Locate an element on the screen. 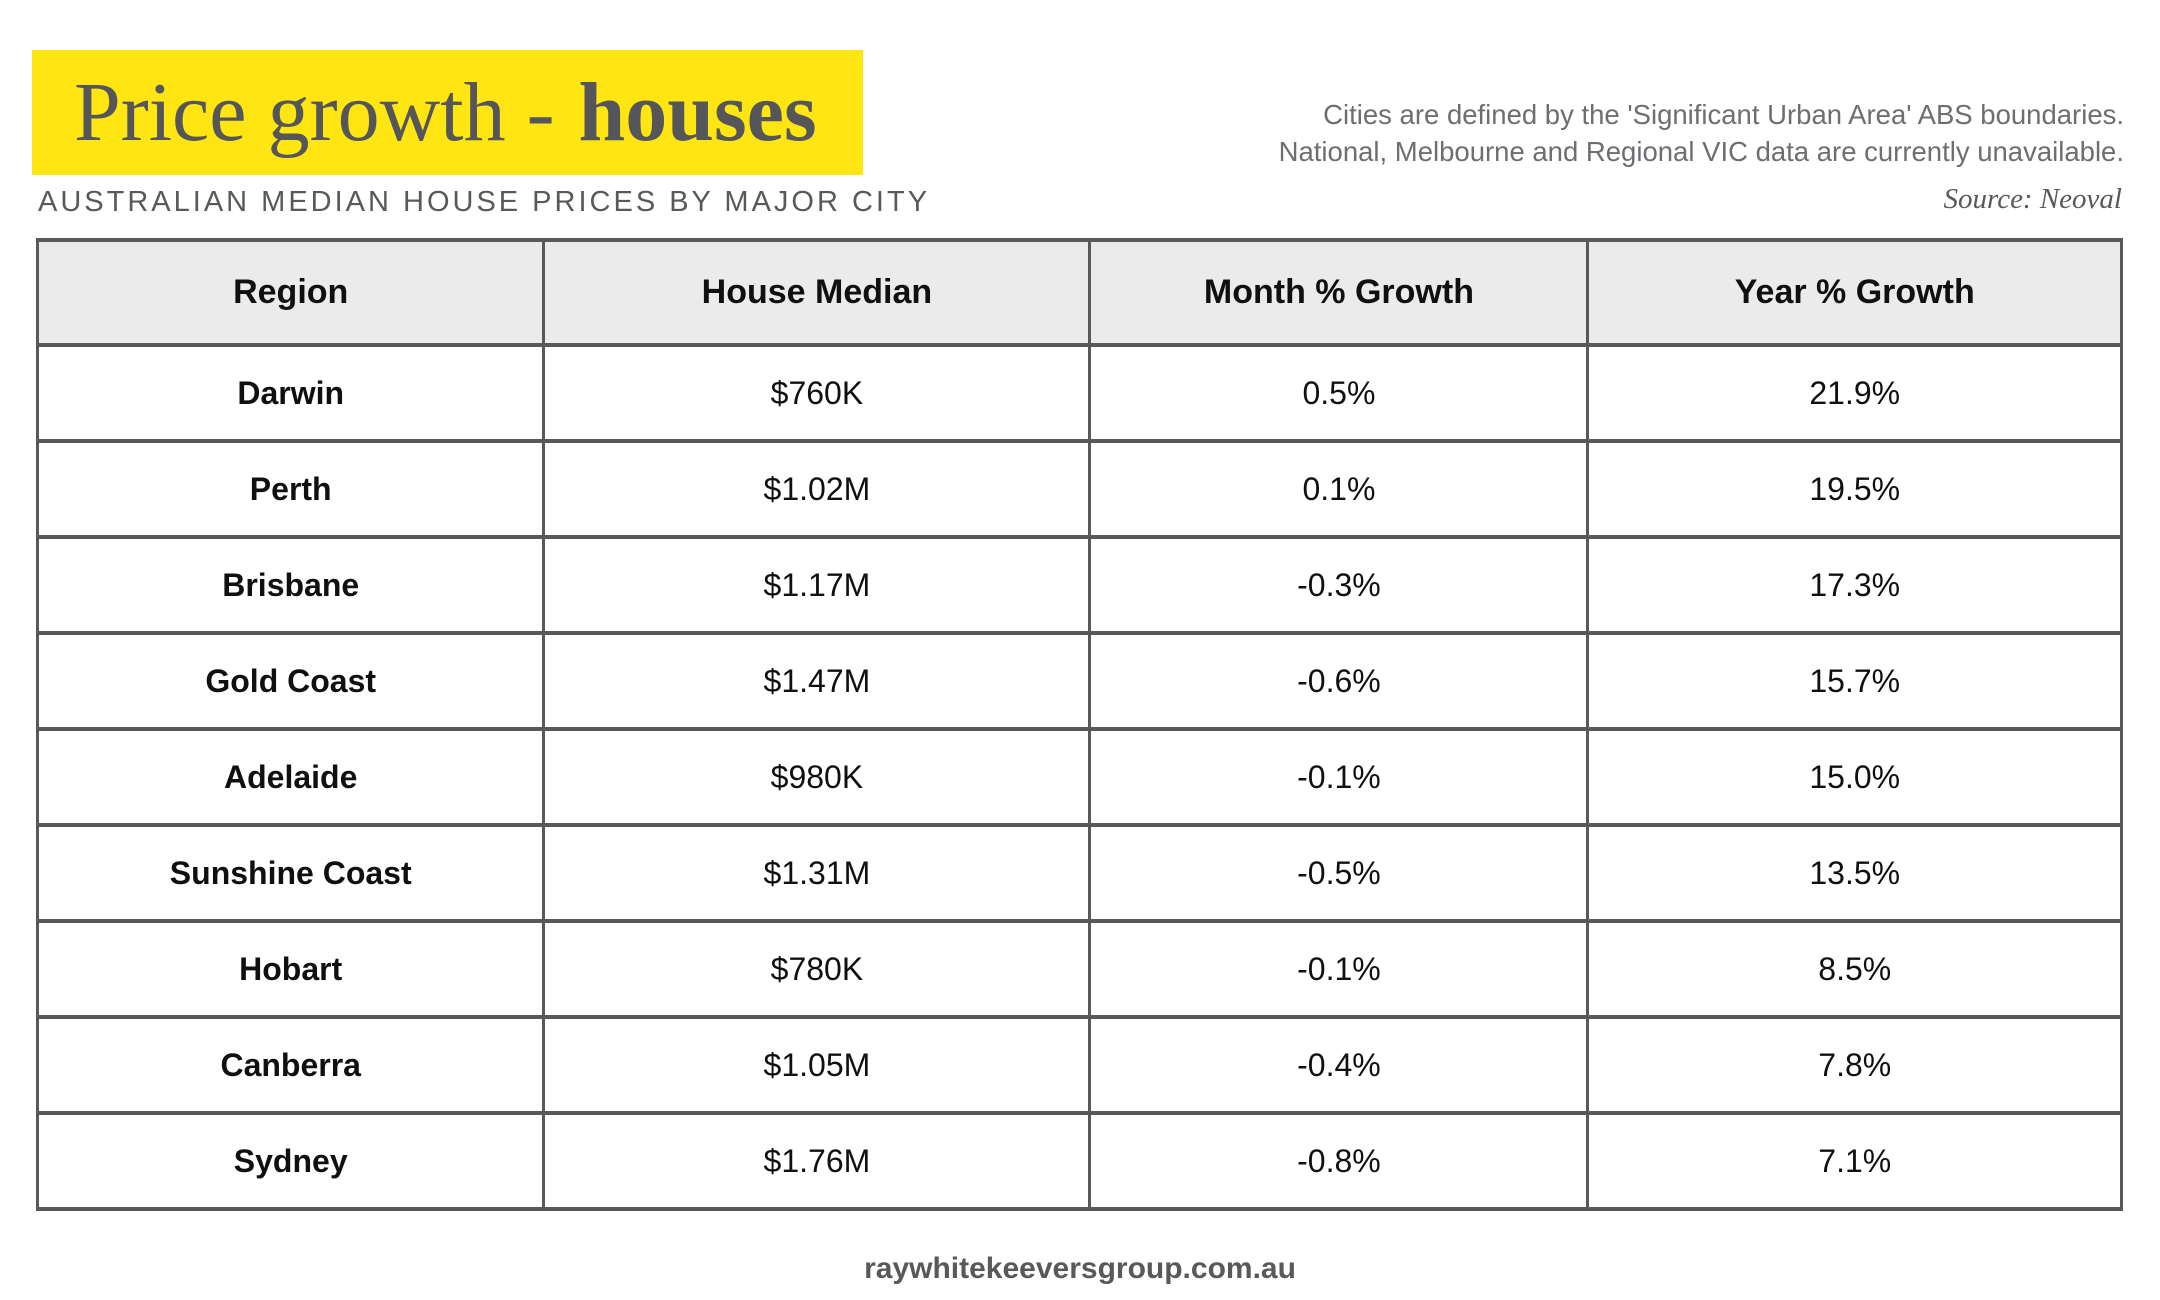  house-median-cell: $1.17M is located at coordinates (817, 585).